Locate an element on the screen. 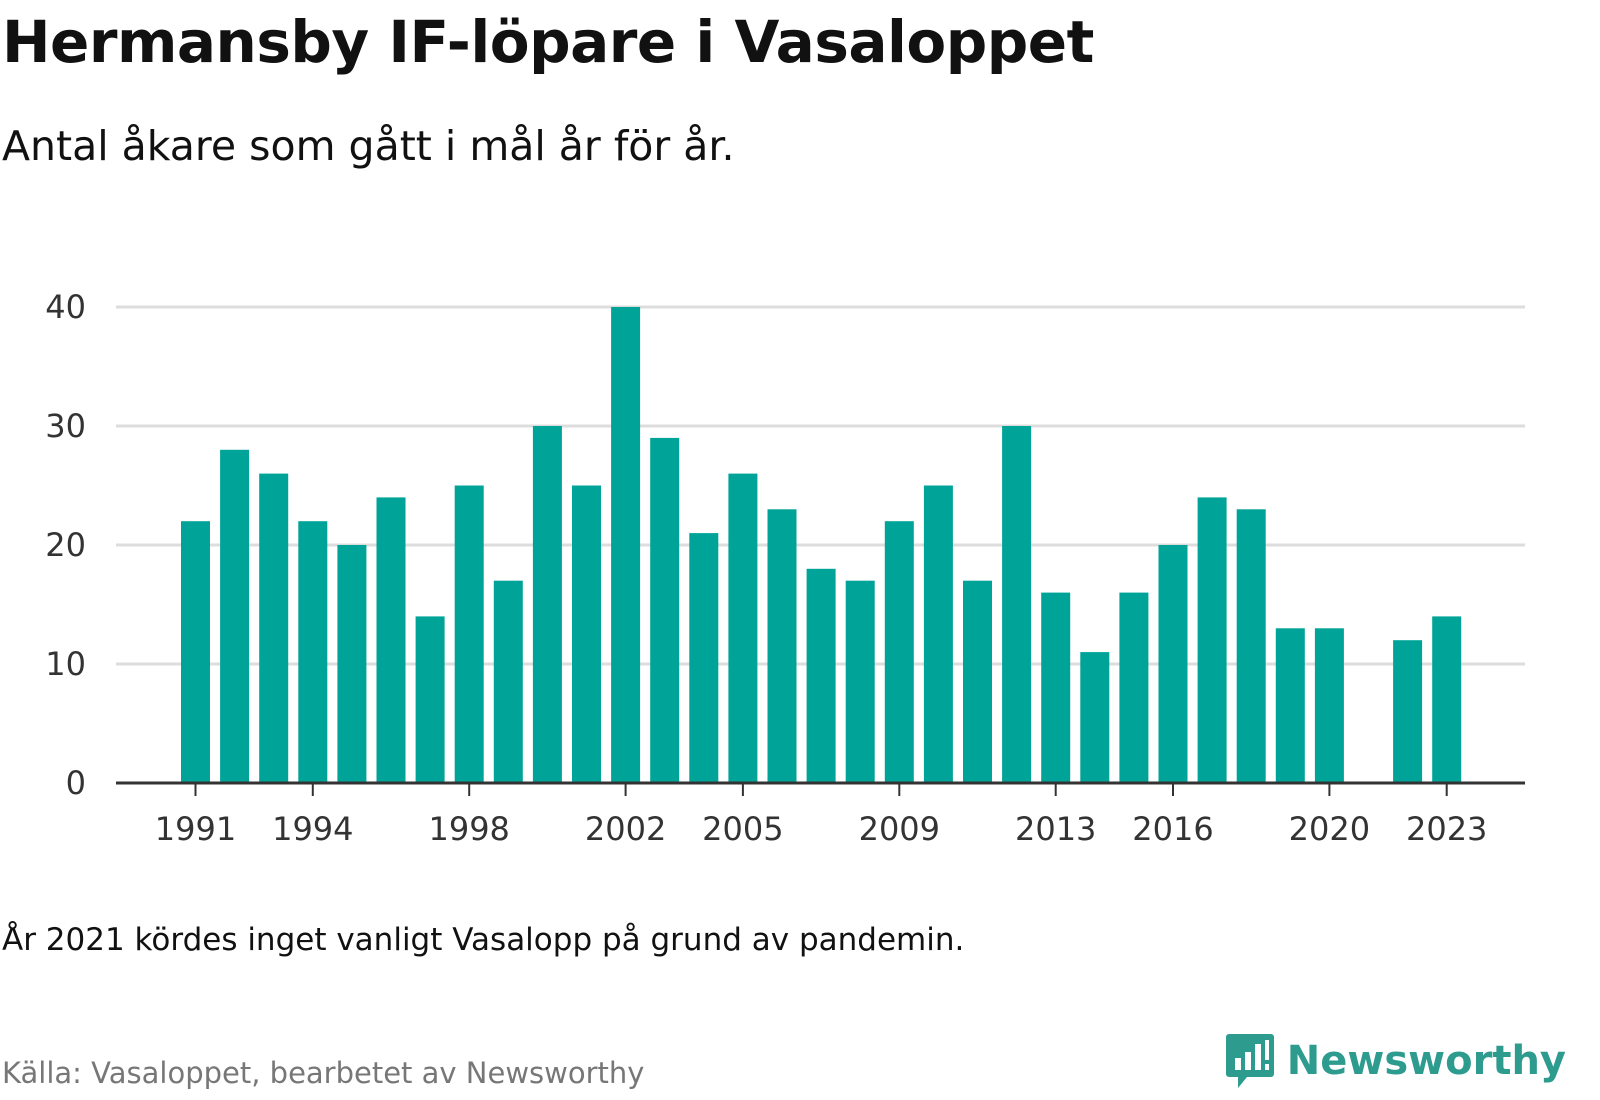 Image resolution: width=1600 pixels, height=1100 pixels. chart-subtitle: Antal åkare som gått i mål år för år. is located at coordinates (368, 146).